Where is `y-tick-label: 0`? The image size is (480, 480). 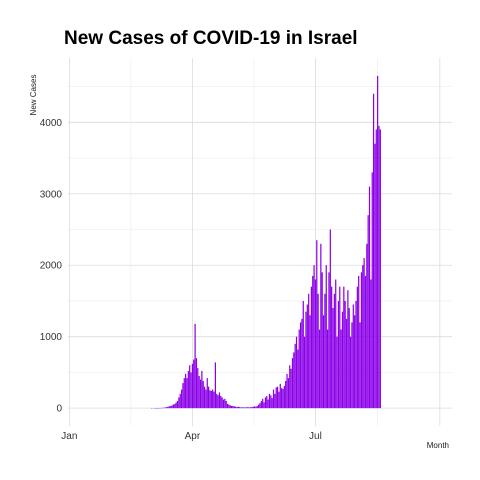 y-tick-label: 0 is located at coordinates (59, 409).